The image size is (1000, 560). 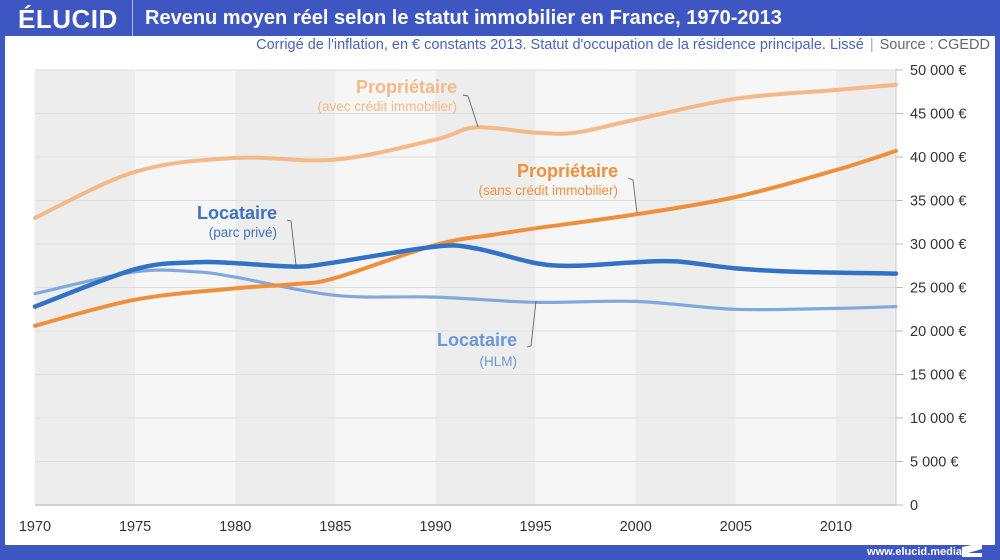 What do you see at coordinates (934, 463) in the screenshot?
I see `y-tick-label: 5 000 €` at bounding box center [934, 463].